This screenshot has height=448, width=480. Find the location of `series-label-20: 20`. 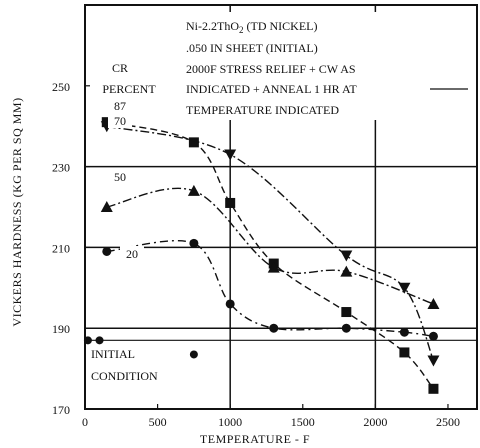

series-label-20: 20 is located at coordinates (132, 254).